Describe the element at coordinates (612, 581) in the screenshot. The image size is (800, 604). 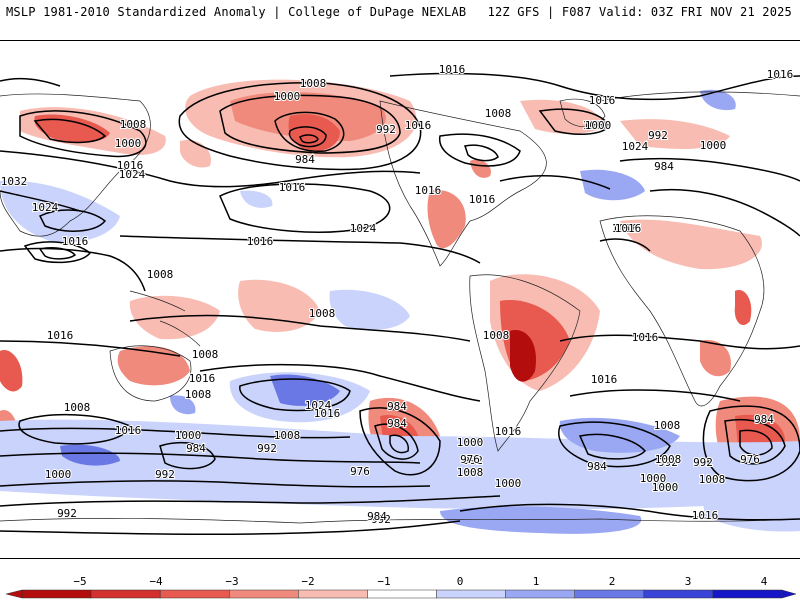
I see `colorbar-tick-label: 2` at that location.